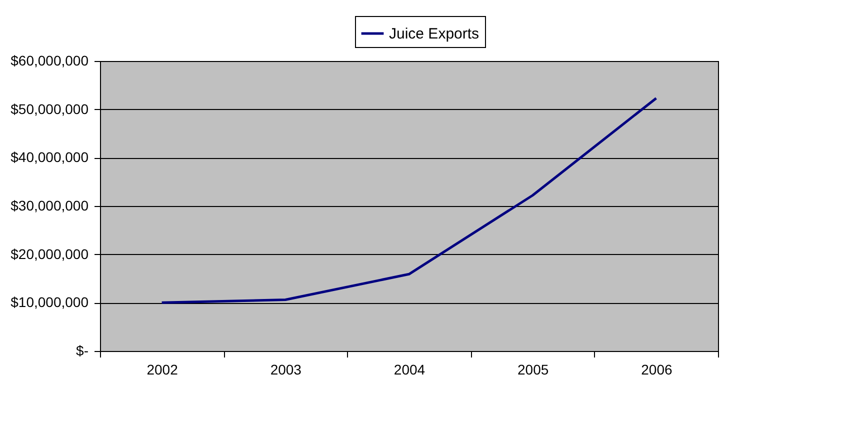 The height and width of the screenshot is (424, 855). What do you see at coordinates (49, 157) in the screenshot?
I see `y-tick-label: $40,000,000` at bounding box center [49, 157].